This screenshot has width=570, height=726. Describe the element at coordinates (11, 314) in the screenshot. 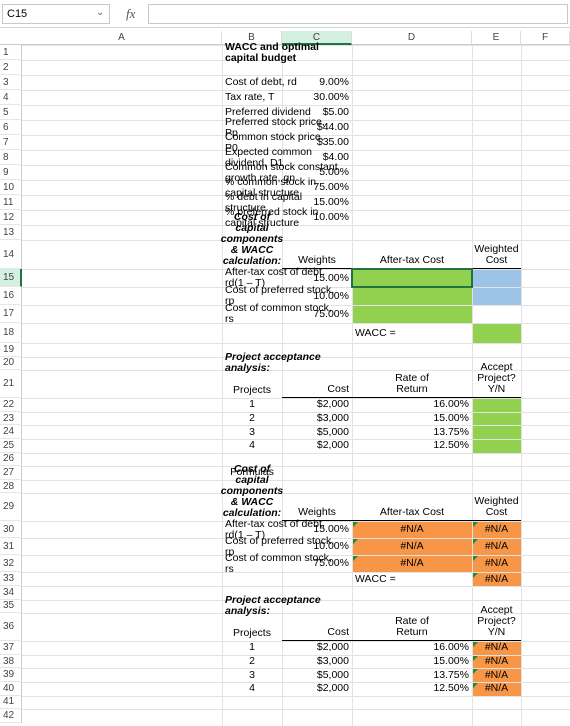

I see `row-header: 17` at that location.